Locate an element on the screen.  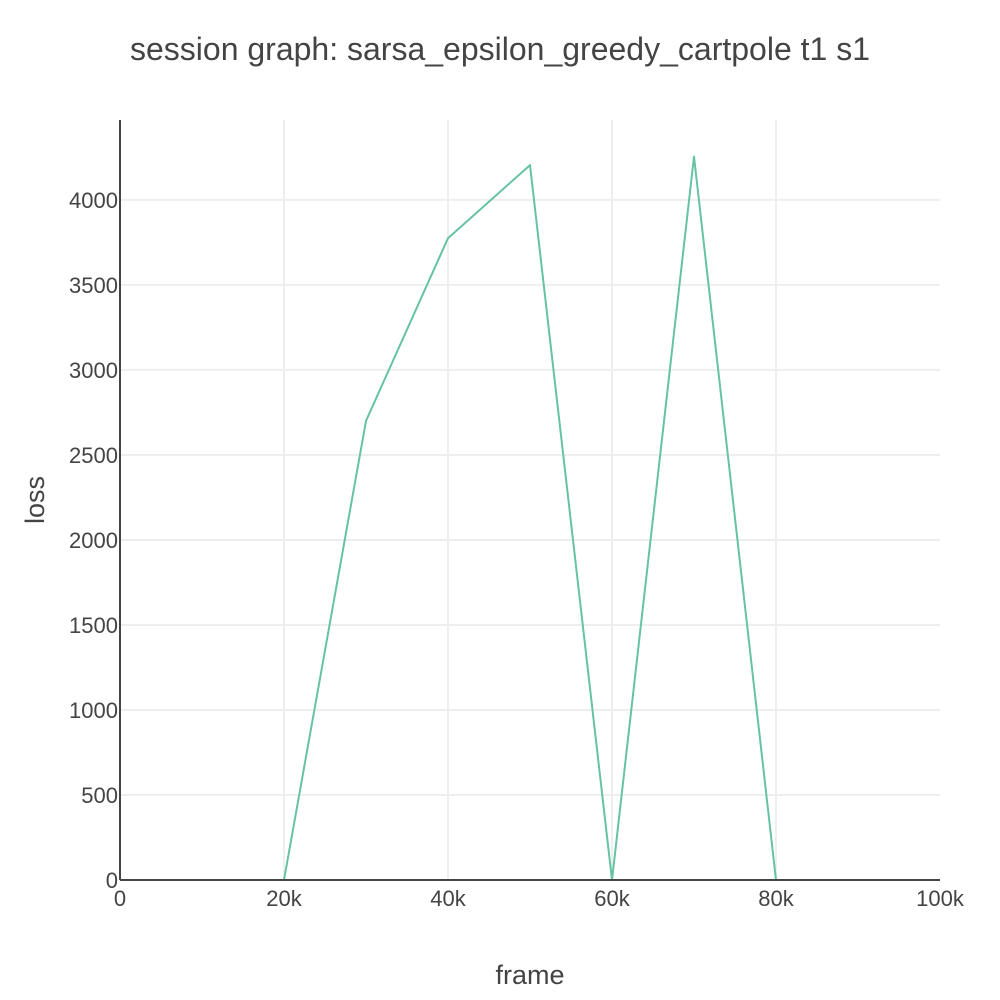
x-tick-label: 60k is located at coordinates (612, 898).